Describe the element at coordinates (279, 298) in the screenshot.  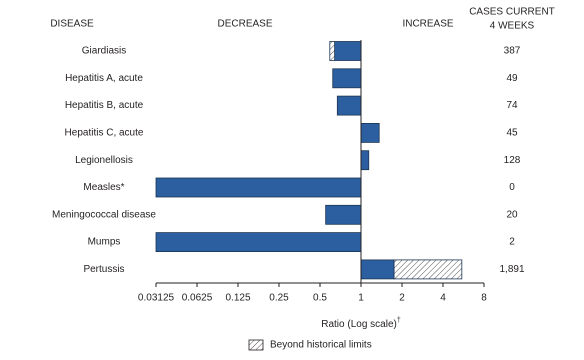
I see `x-tick-label: 0.25` at that location.